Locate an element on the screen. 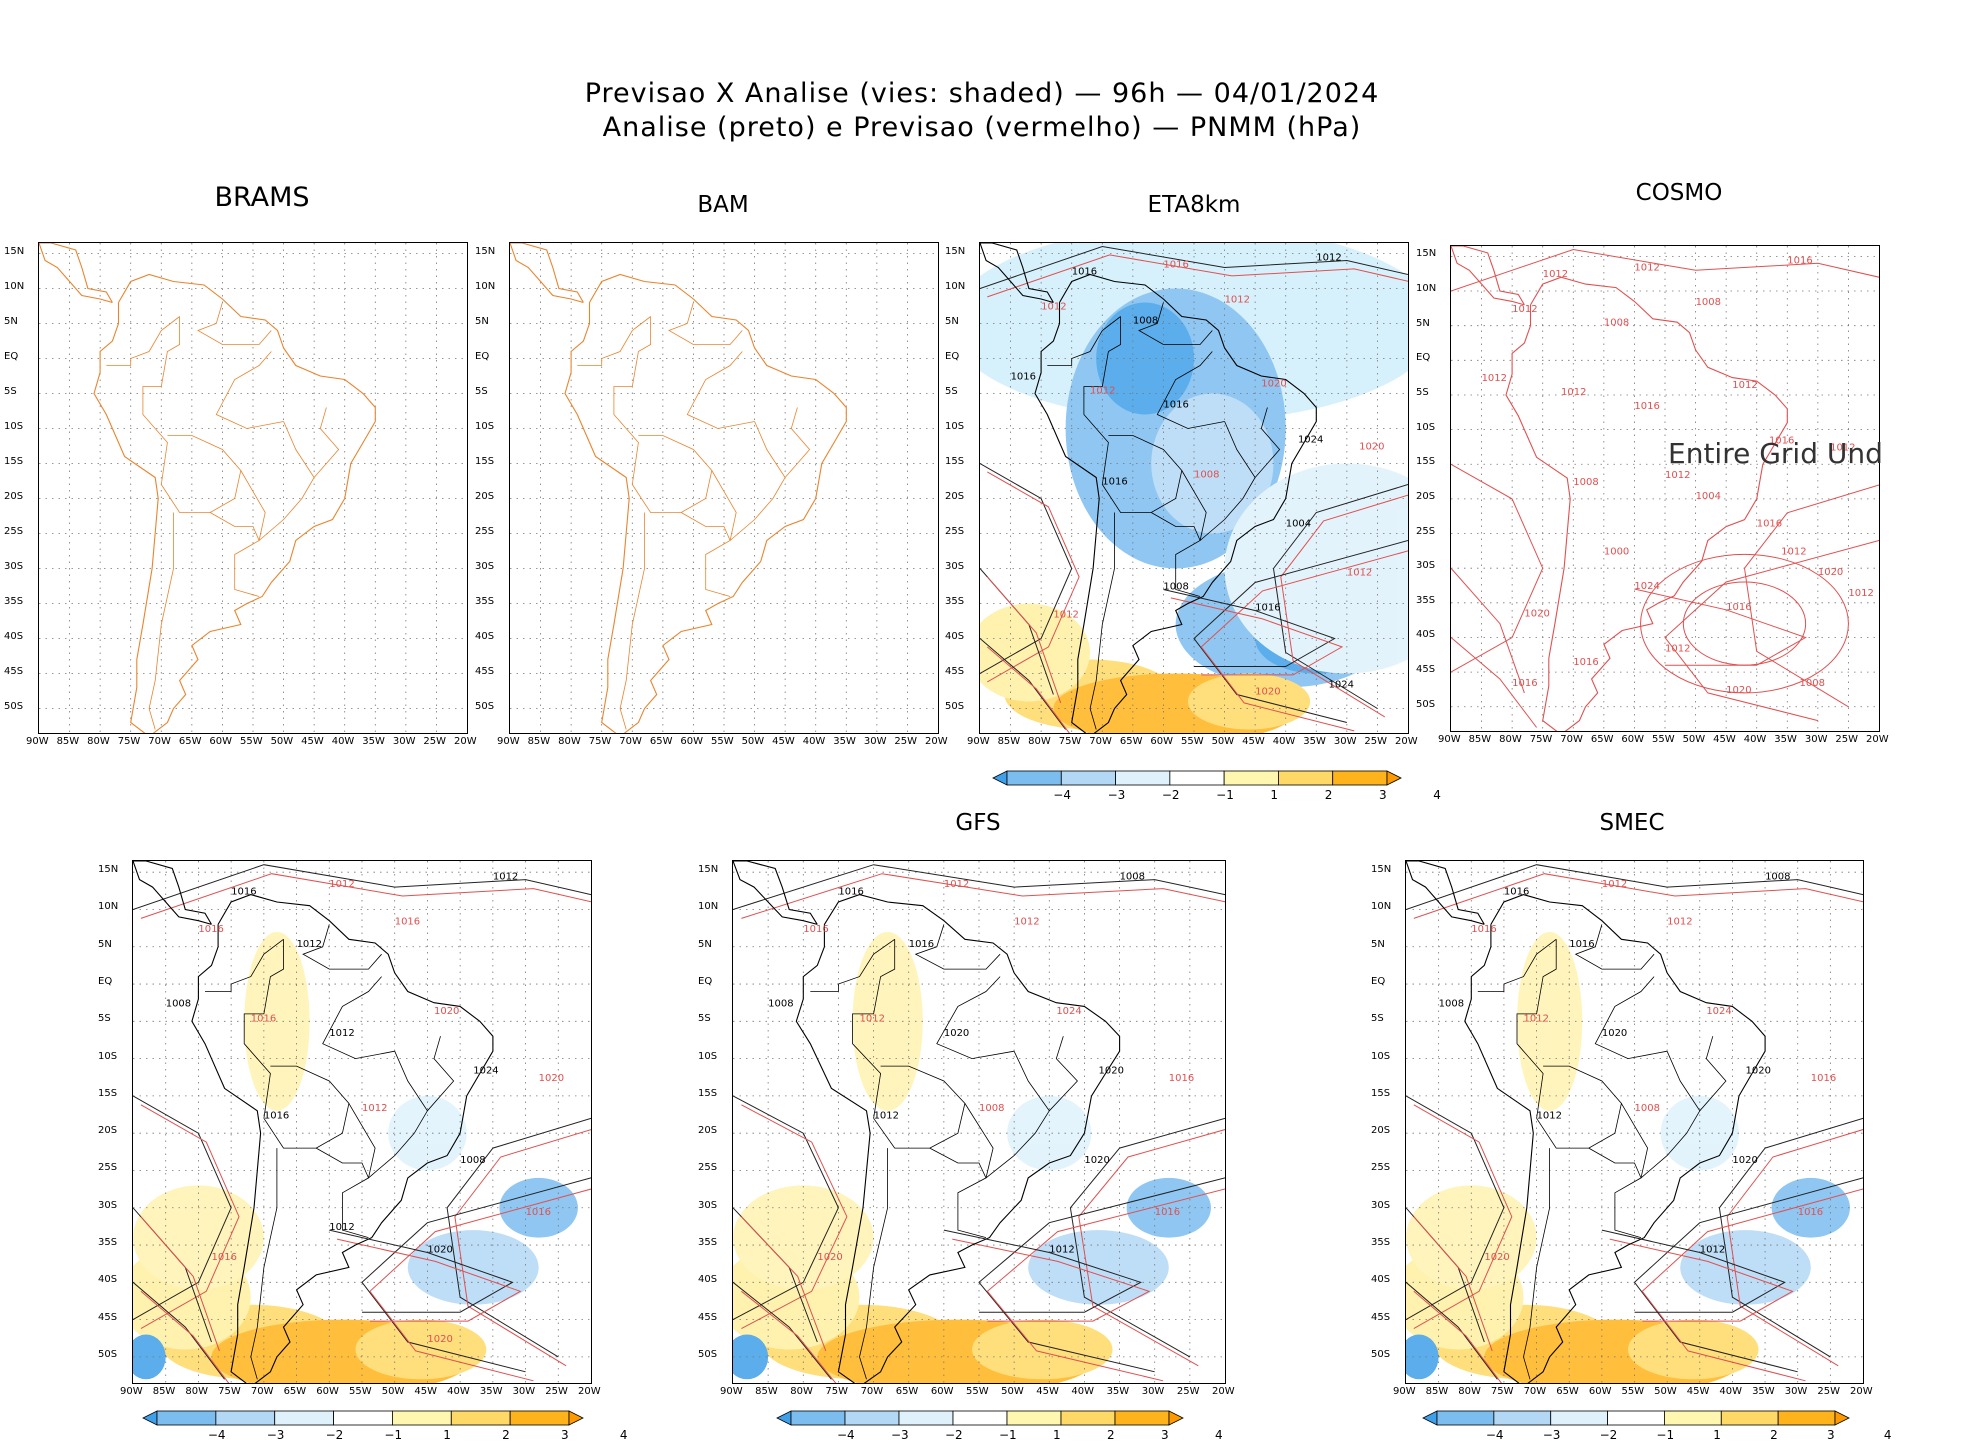 This screenshot has width=1964, height=1442. lon-tick-label: 80W is located at coordinates (1469, 1391).